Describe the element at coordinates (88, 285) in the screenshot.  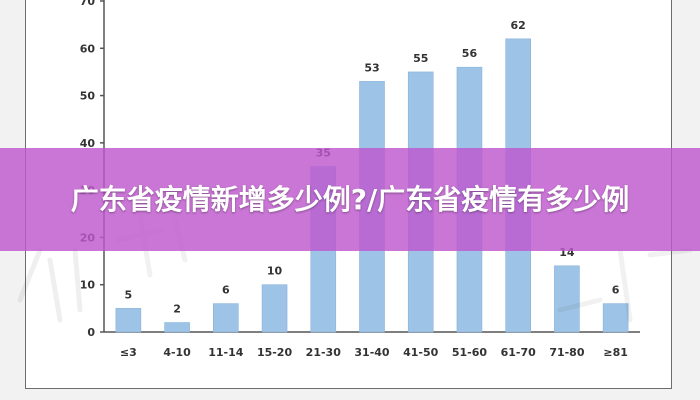
I see `y-tick-label: 10` at that location.